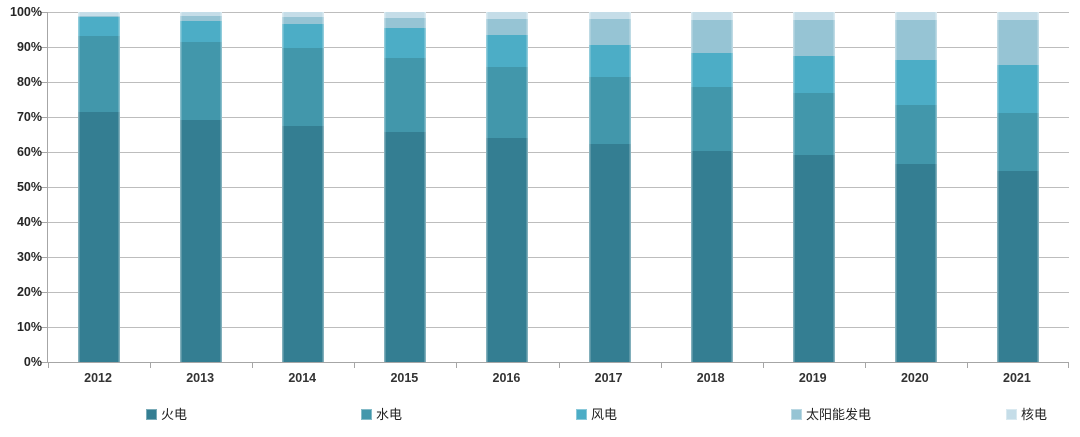 The height and width of the screenshot is (437, 1080). I want to click on bar-2016, so click(507, 187).